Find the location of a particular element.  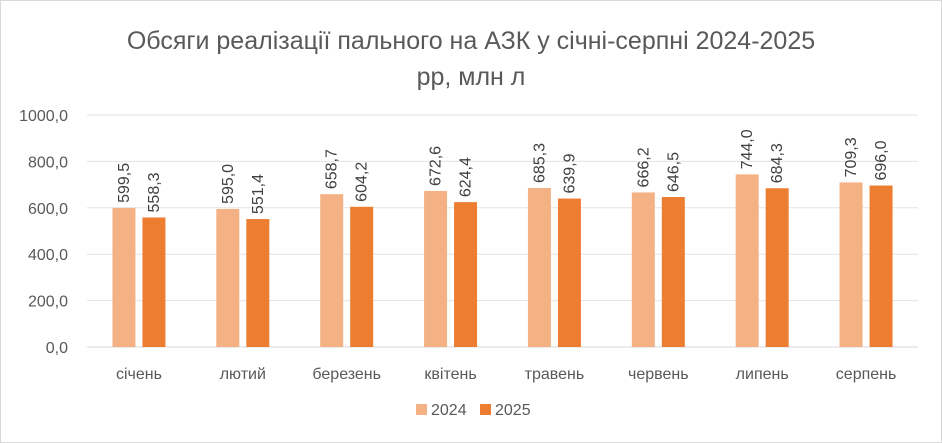

data-label: 666,2 is located at coordinates (643, 167).